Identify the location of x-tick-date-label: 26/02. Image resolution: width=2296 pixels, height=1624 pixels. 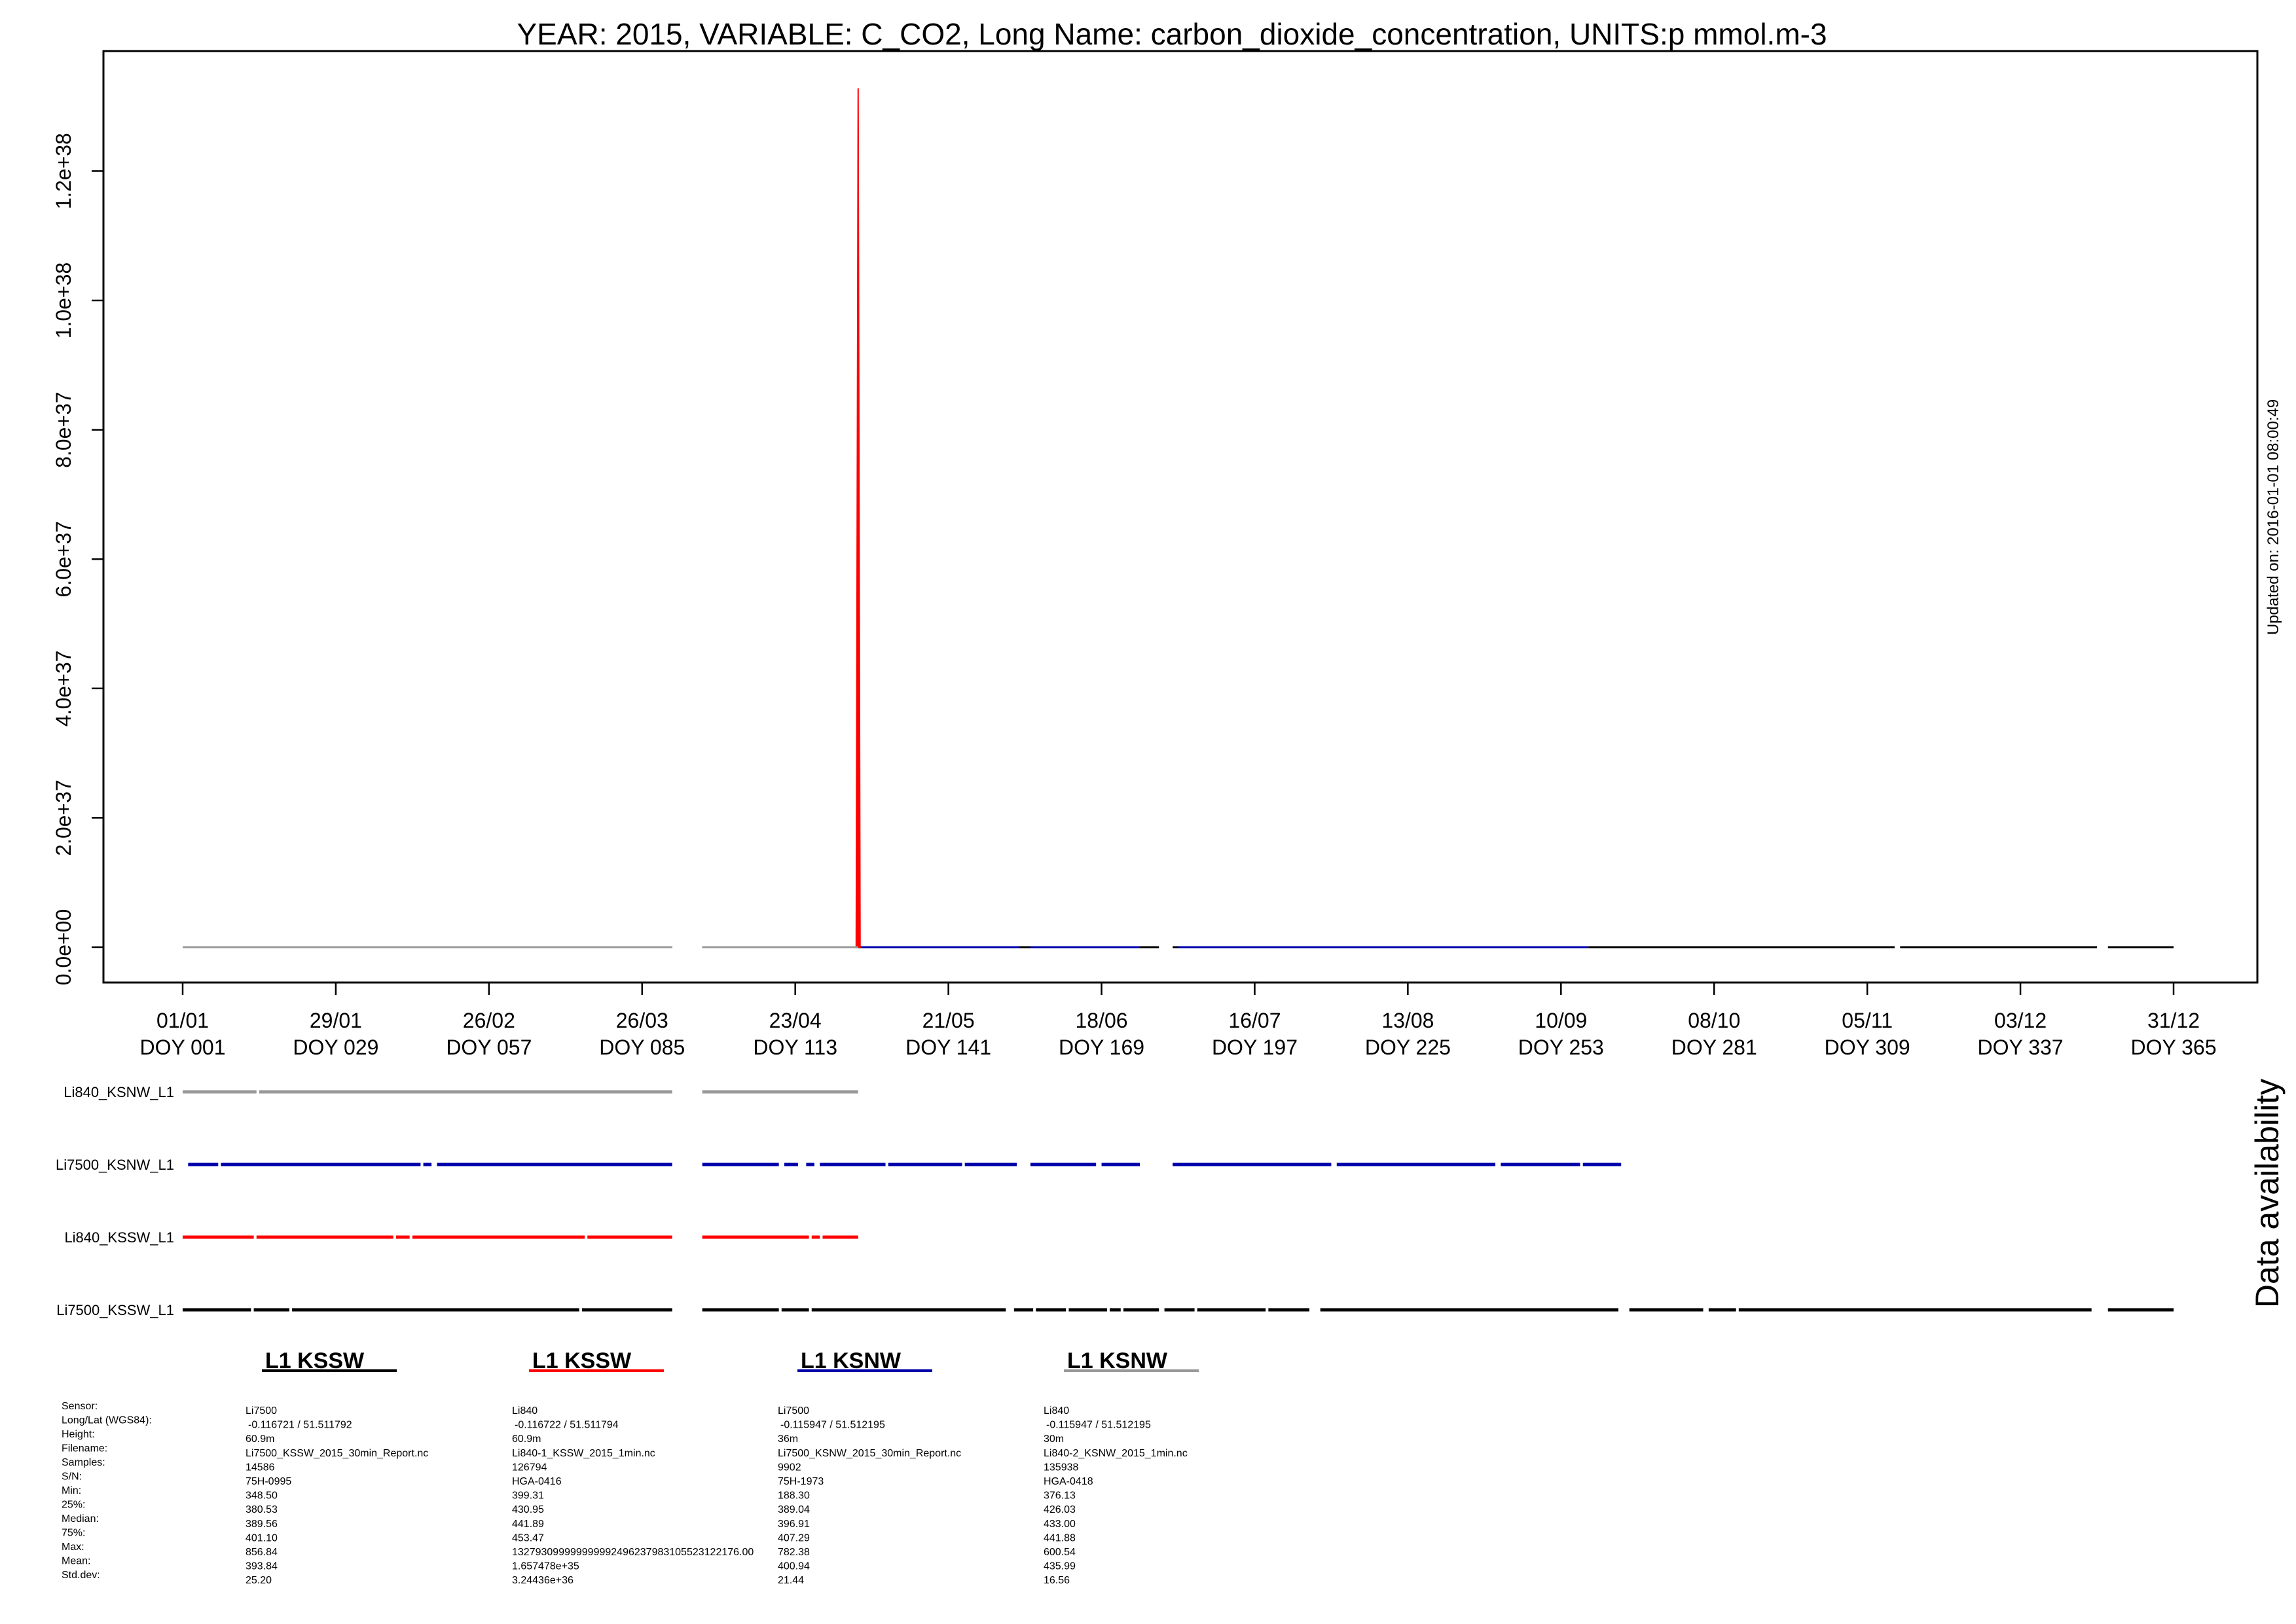
(489, 1020).